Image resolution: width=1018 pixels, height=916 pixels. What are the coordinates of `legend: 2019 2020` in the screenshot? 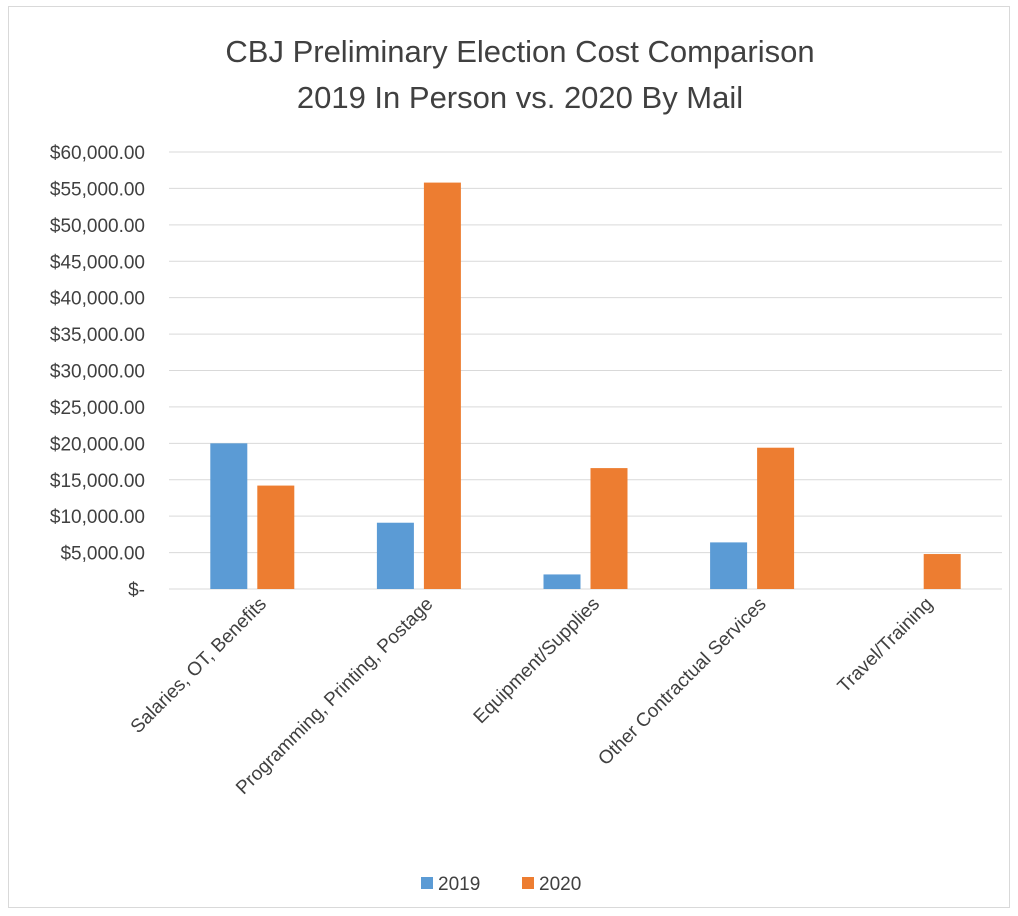 It's located at (501, 884).